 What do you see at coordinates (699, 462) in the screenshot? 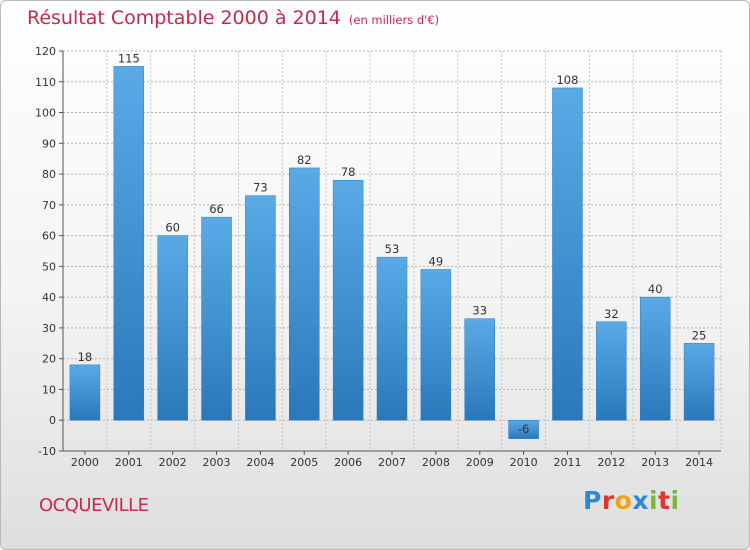
I see `x-tick-label: 2014` at bounding box center [699, 462].